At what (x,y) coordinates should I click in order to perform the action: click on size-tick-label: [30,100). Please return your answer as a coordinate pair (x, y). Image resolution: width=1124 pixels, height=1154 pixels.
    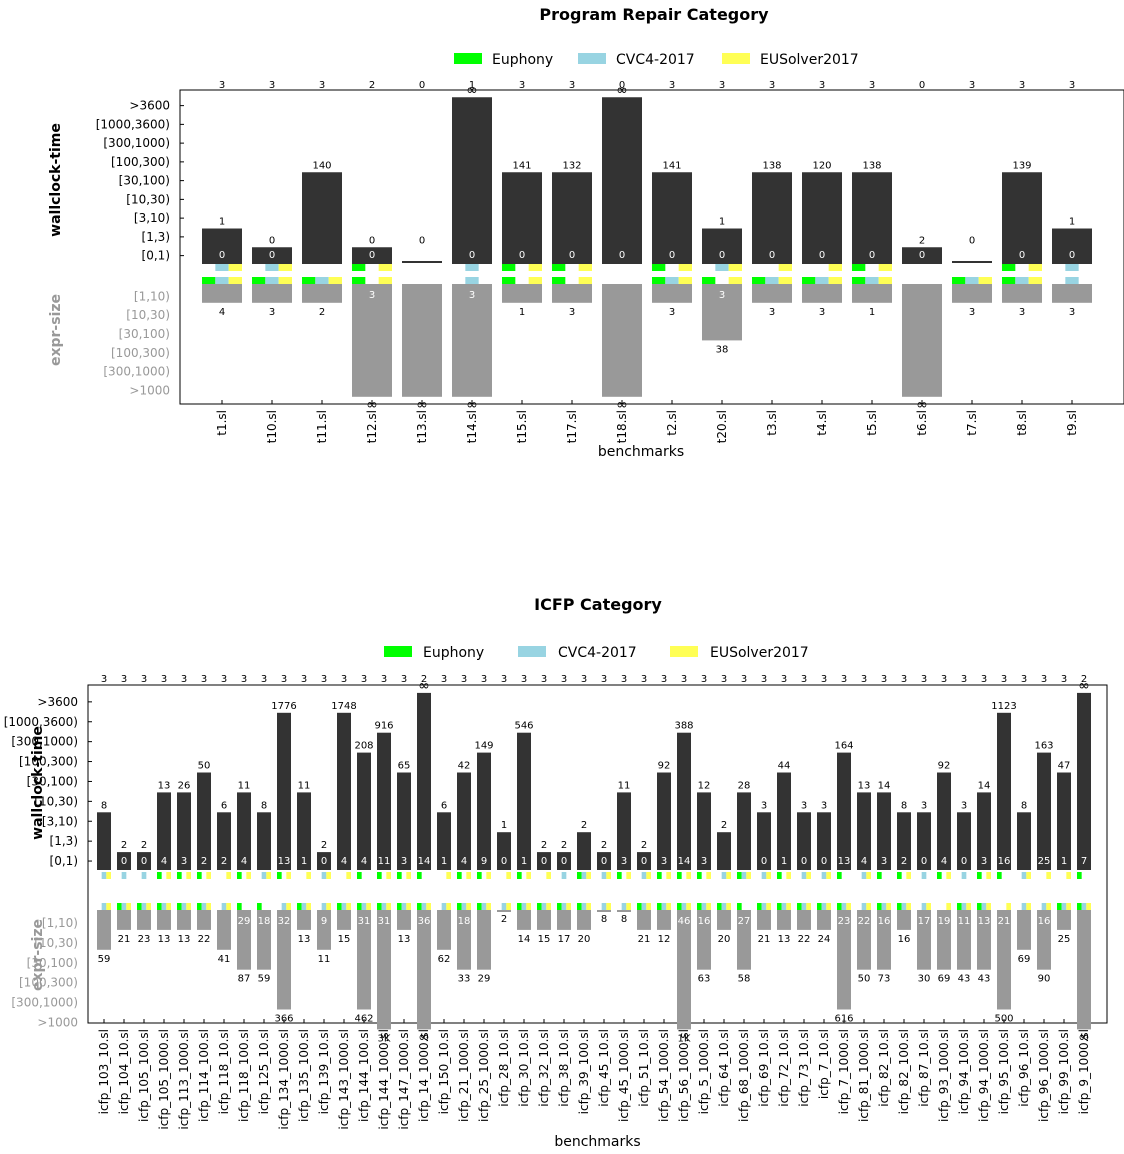
    Looking at the image, I should click on (52, 963).